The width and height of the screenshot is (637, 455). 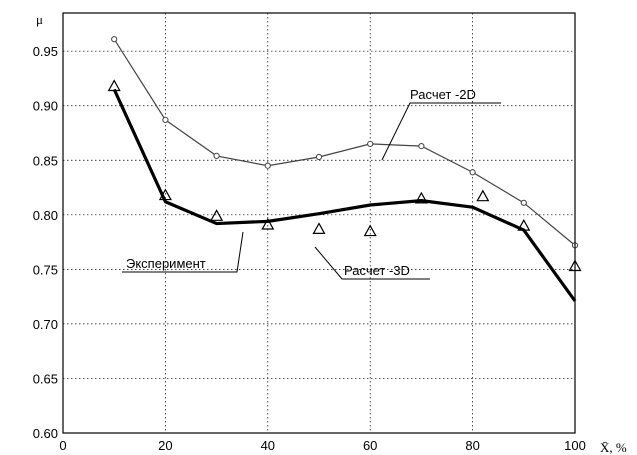 What do you see at coordinates (45, 51) in the screenshot?
I see `y-tick-label: 0.95` at bounding box center [45, 51].